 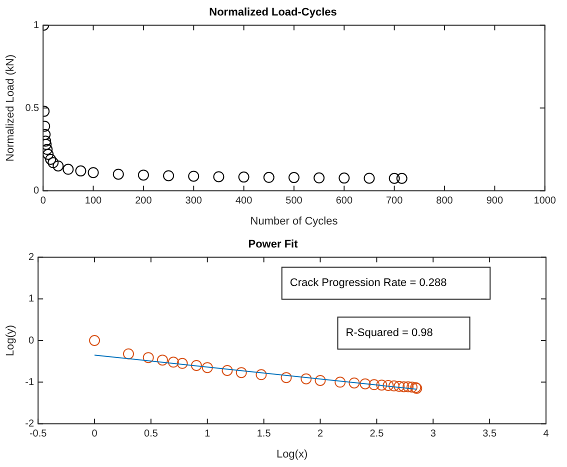 I want to click on x-tick-label: 500, so click(x=294, y=201).